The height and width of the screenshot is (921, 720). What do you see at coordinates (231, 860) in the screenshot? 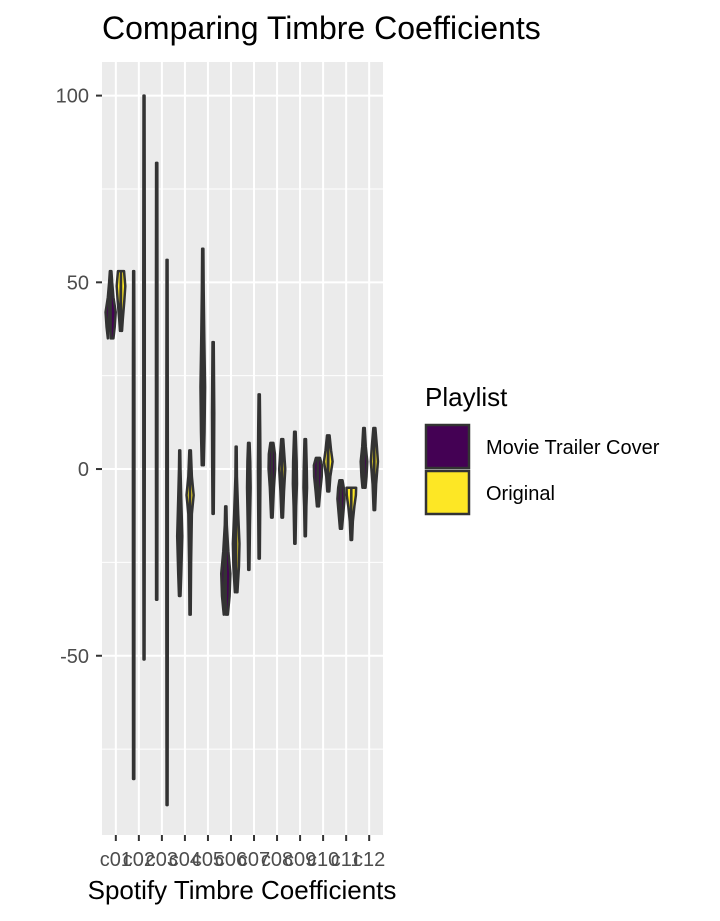
I see `x-tick-label: c06` at bounding box center [231, 860].